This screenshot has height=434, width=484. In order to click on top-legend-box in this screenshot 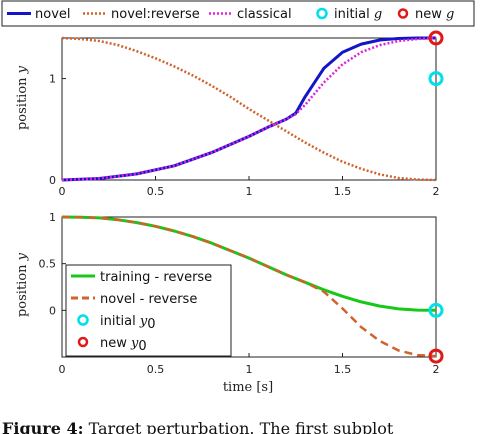, I will do `click(238, 13)`.